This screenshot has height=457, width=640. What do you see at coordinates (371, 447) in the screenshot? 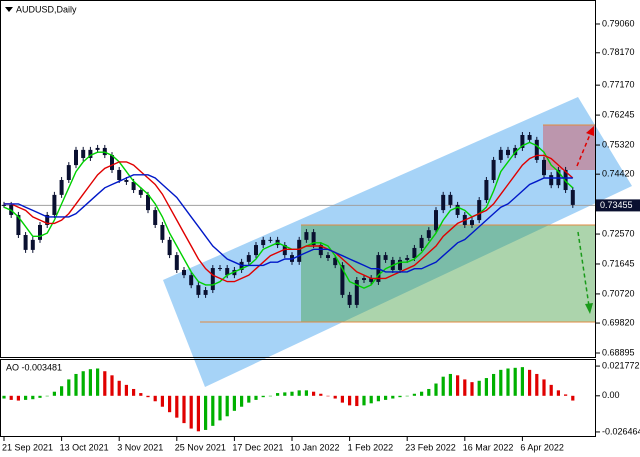
I see `x-tick-label: 1 Feb 2022` at bounding box center [371, 447].